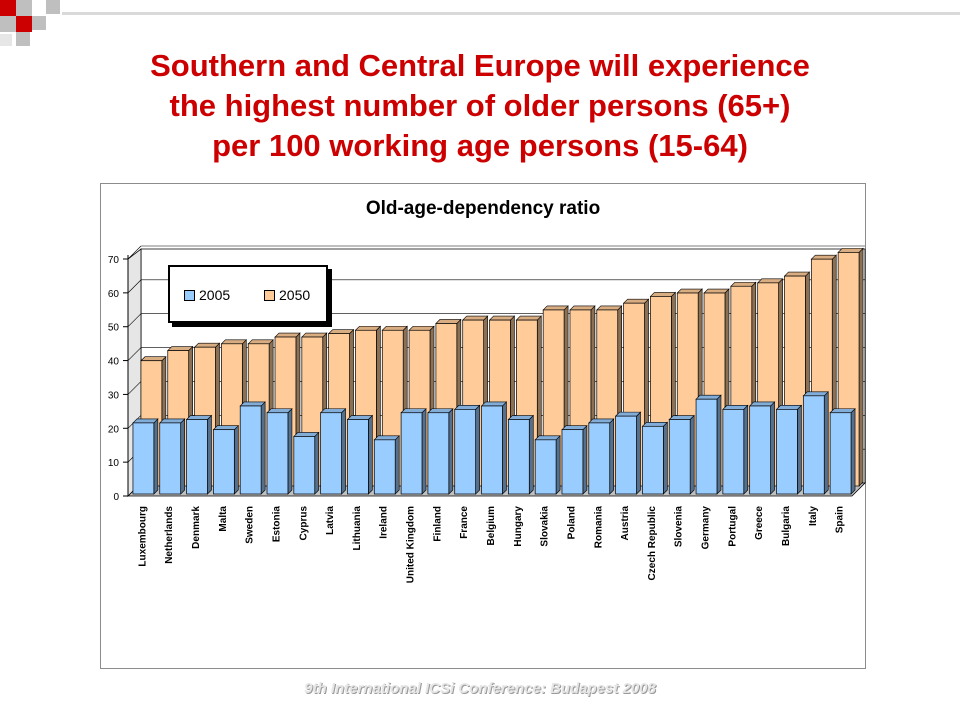 The image size is (960, 720). I want to click on category-label: Slovenia, so click(679, 527).